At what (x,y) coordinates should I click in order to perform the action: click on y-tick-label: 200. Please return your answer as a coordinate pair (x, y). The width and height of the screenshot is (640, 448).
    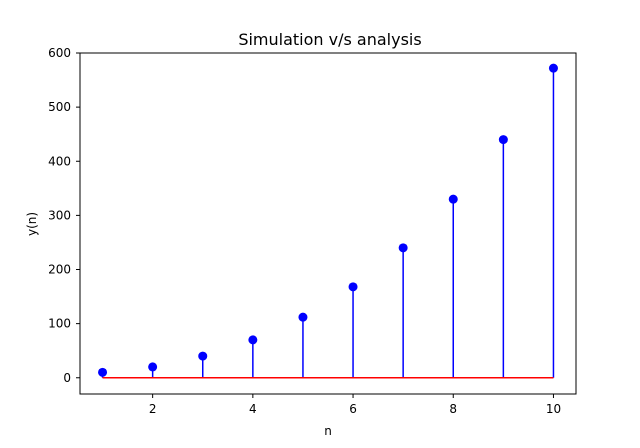
    Looking at the image, I should click on (59, 270).